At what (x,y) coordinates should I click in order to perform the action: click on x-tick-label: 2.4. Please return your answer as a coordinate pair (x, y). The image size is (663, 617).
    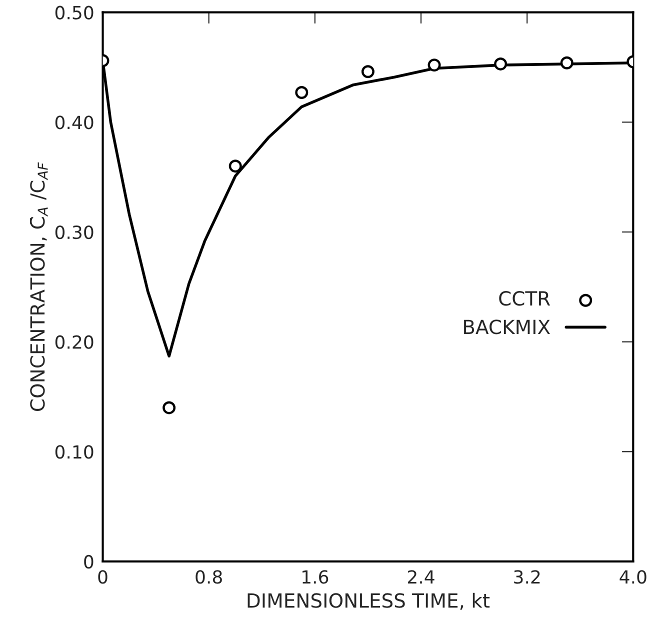
    Looking at the image, I should click on (421, 577).